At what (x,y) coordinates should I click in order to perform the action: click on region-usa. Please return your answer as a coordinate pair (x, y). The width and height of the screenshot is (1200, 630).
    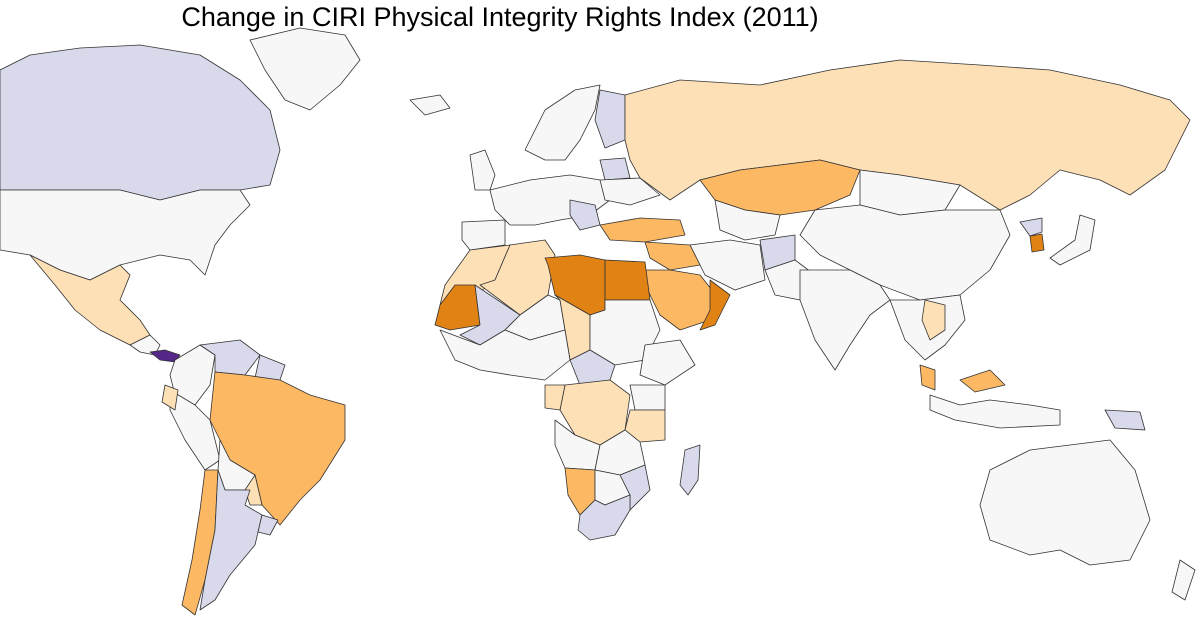
    Looking at the image, I should click on (125, 235).